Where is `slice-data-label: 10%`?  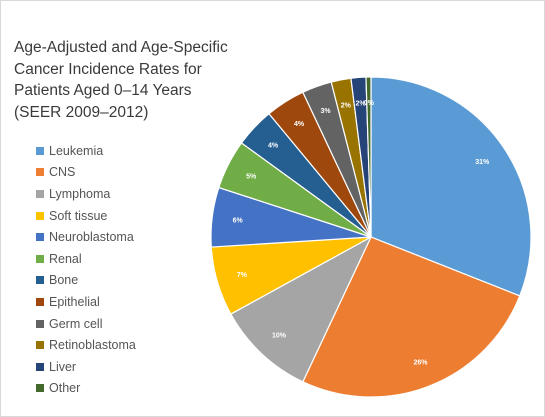
slice-data-label: 10% is located at coordinates (279, 336).